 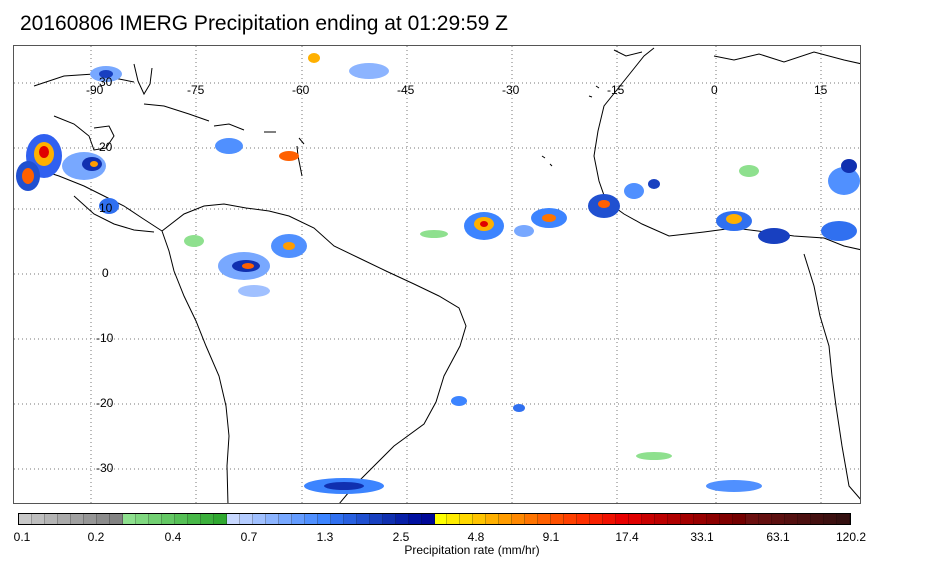 What do you see at coordinates (106, 147) in the screenshot?
I see `lat-label: 20` at bounding box center [106, 147].